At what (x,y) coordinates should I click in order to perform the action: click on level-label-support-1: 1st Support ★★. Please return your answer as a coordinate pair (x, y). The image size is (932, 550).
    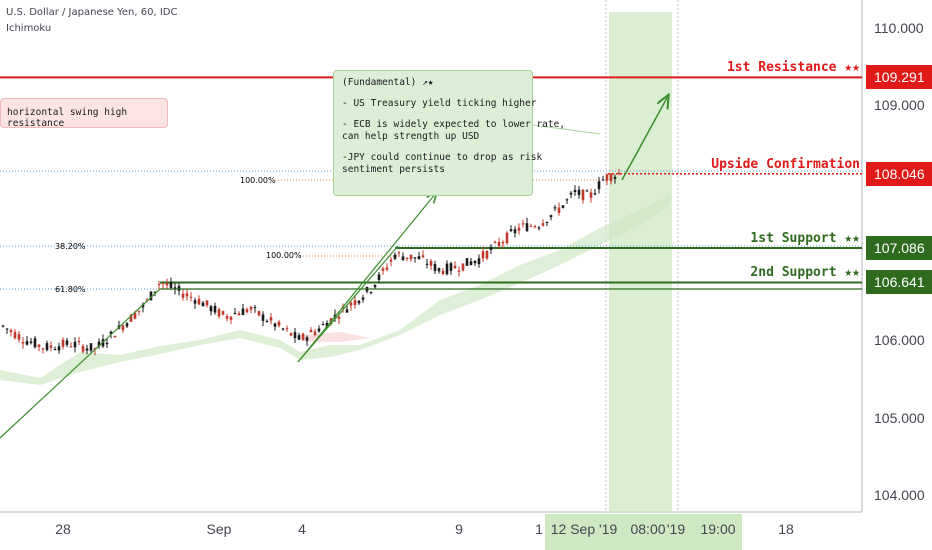
    Looking at the image, I should click on (805, 239).